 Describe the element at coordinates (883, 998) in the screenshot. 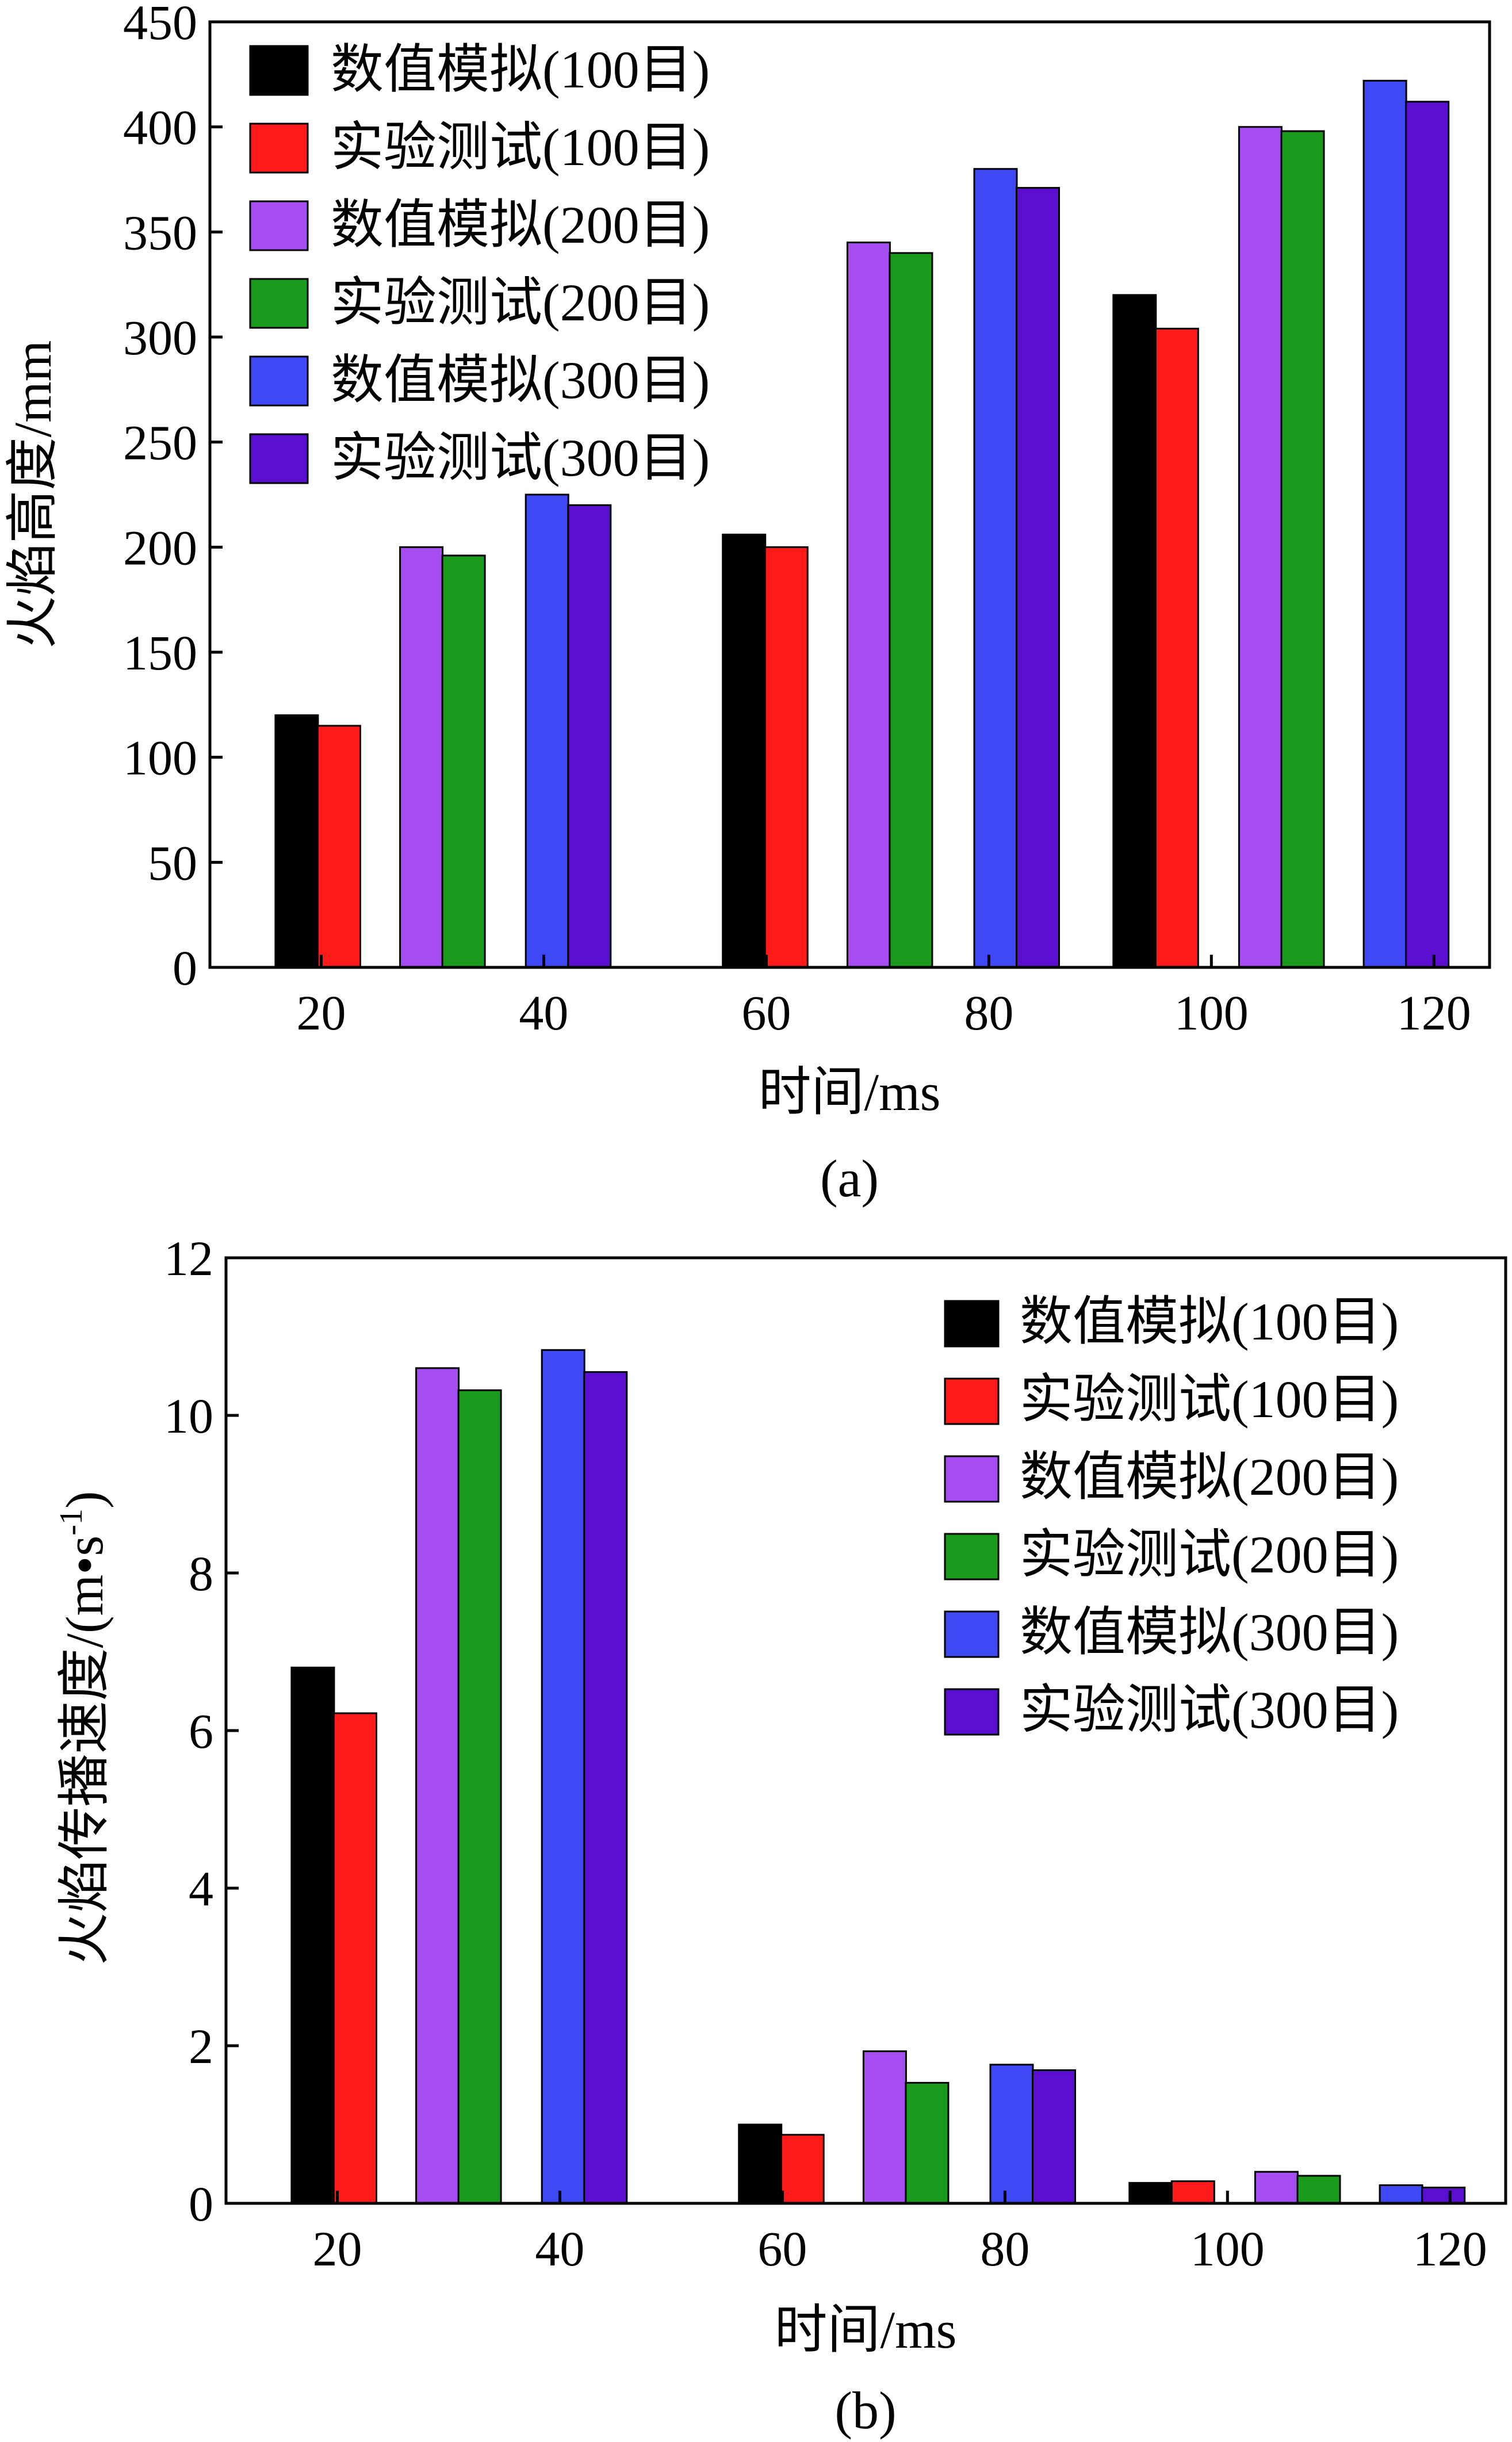

I see `panel-a-x-ticks: 20 40 60 80 100 120` at that location.